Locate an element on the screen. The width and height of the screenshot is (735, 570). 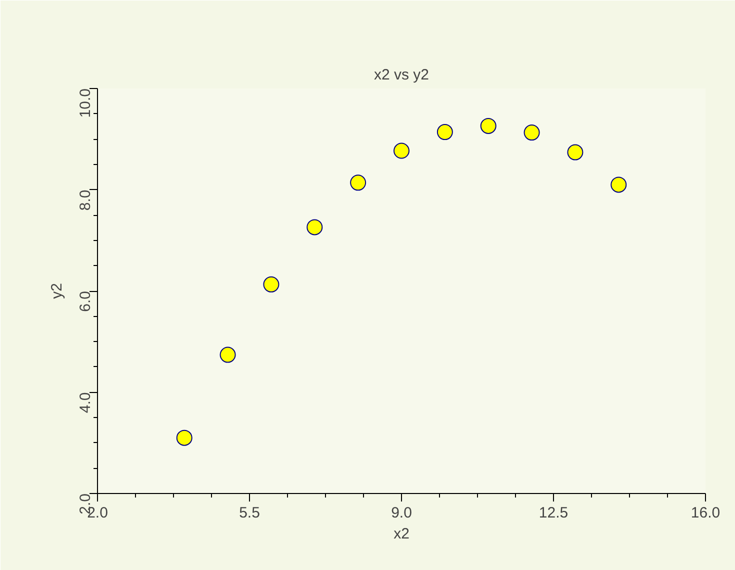
y-tick-label: 6.0 is located at coordinates (85, 301).